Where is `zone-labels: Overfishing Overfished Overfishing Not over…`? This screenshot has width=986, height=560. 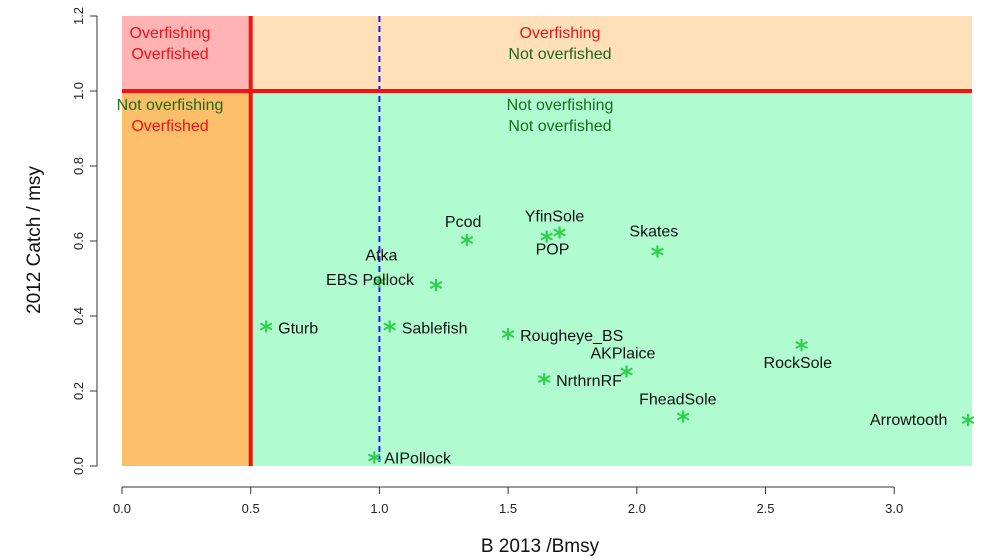
zone-labels: Overfishing Overfished Overfishing Not over… is located at coordinates (365, 80).